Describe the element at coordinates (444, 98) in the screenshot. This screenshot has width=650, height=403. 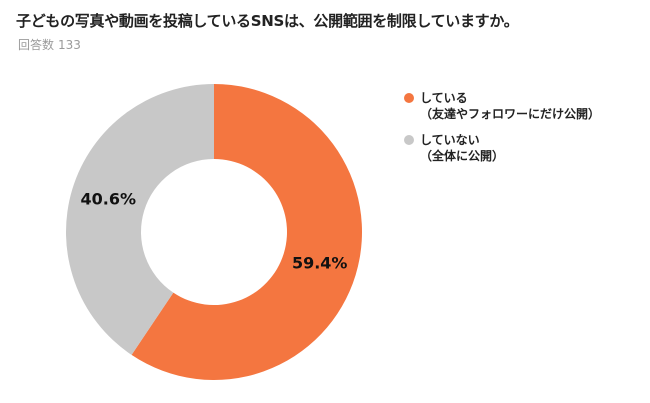
I see `legend-label-yes-line1: している` at that location.